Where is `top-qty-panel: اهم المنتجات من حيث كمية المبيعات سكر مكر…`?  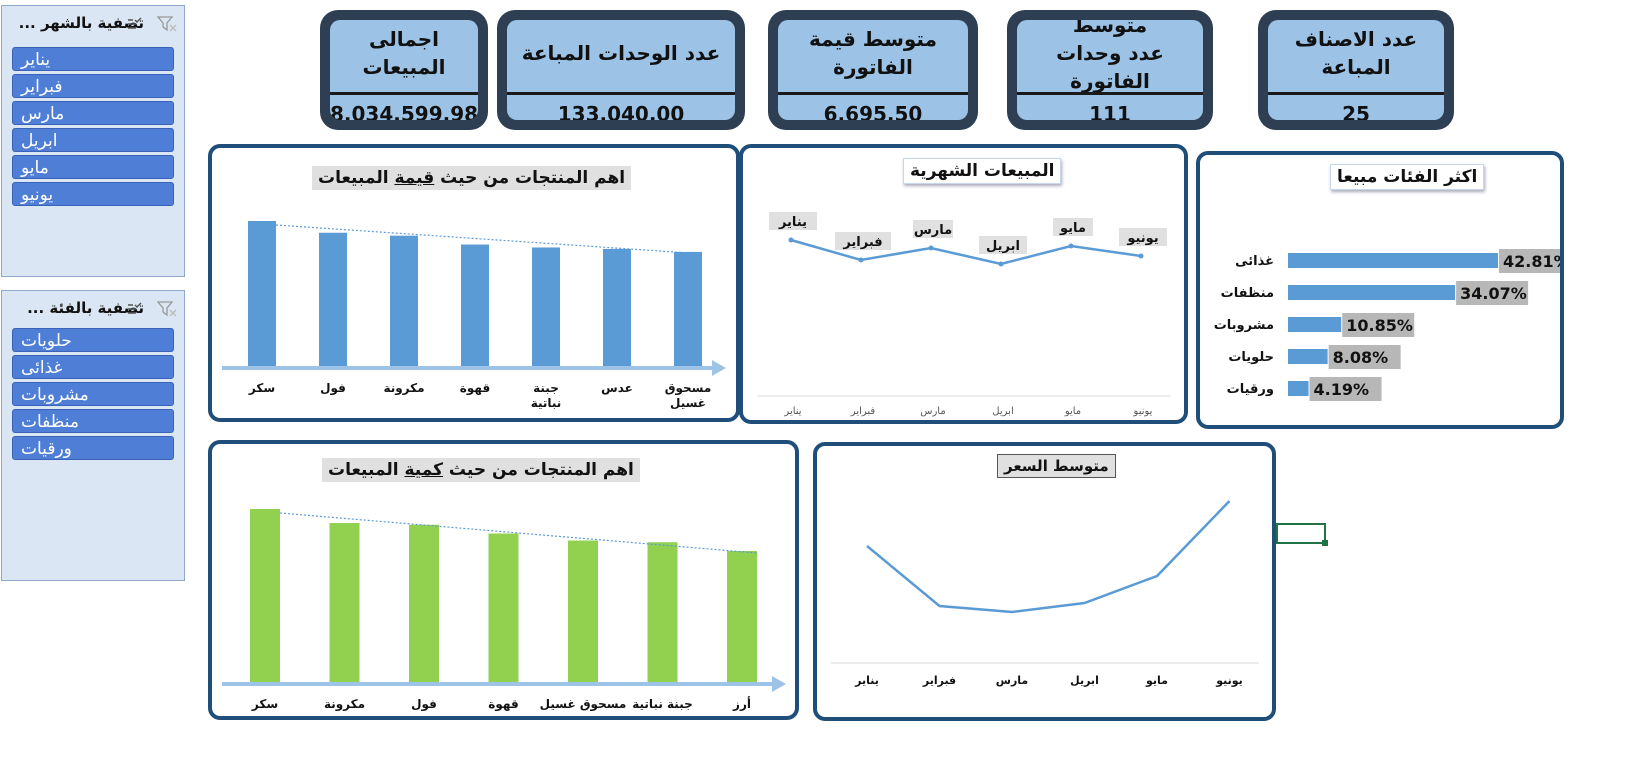 top-qty-panel: اهم المنتجات من حيث كمية المبيعات سكر مكر… is located at coordinates (503, 580).